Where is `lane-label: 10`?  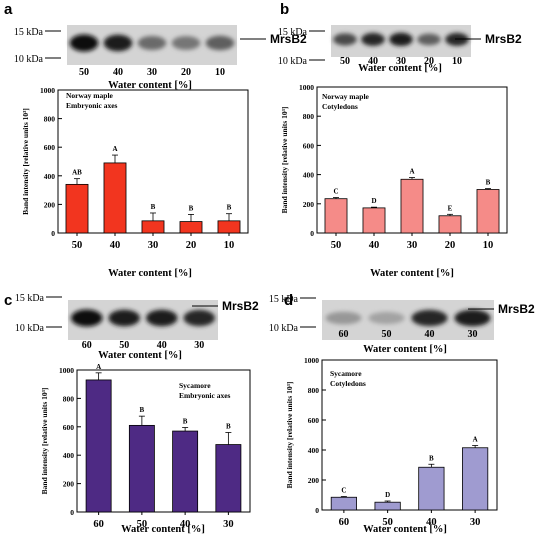
lane-label: 10 is located at coordinates (220, 72).